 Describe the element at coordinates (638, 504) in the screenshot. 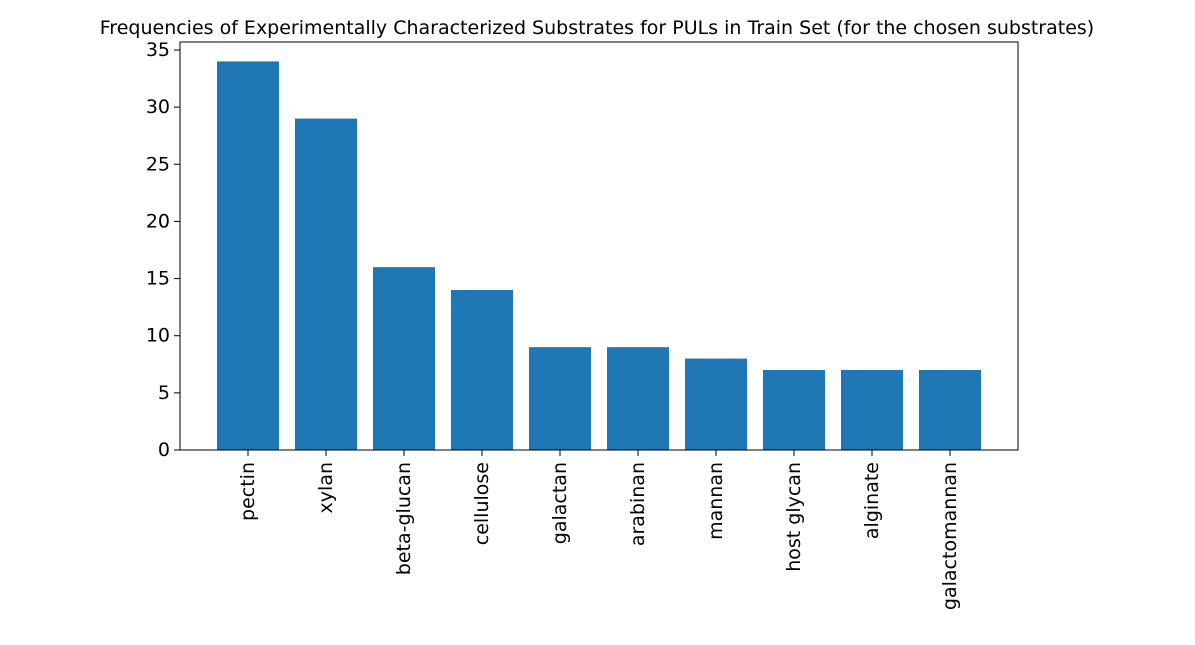

I see `x-tick-label: arabinan` at that location.